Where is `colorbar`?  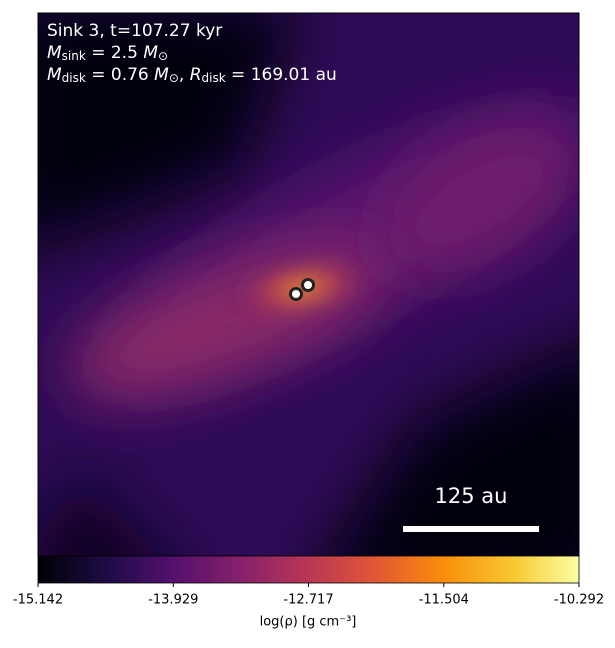
colorbar is located at coordinates (308, 569).